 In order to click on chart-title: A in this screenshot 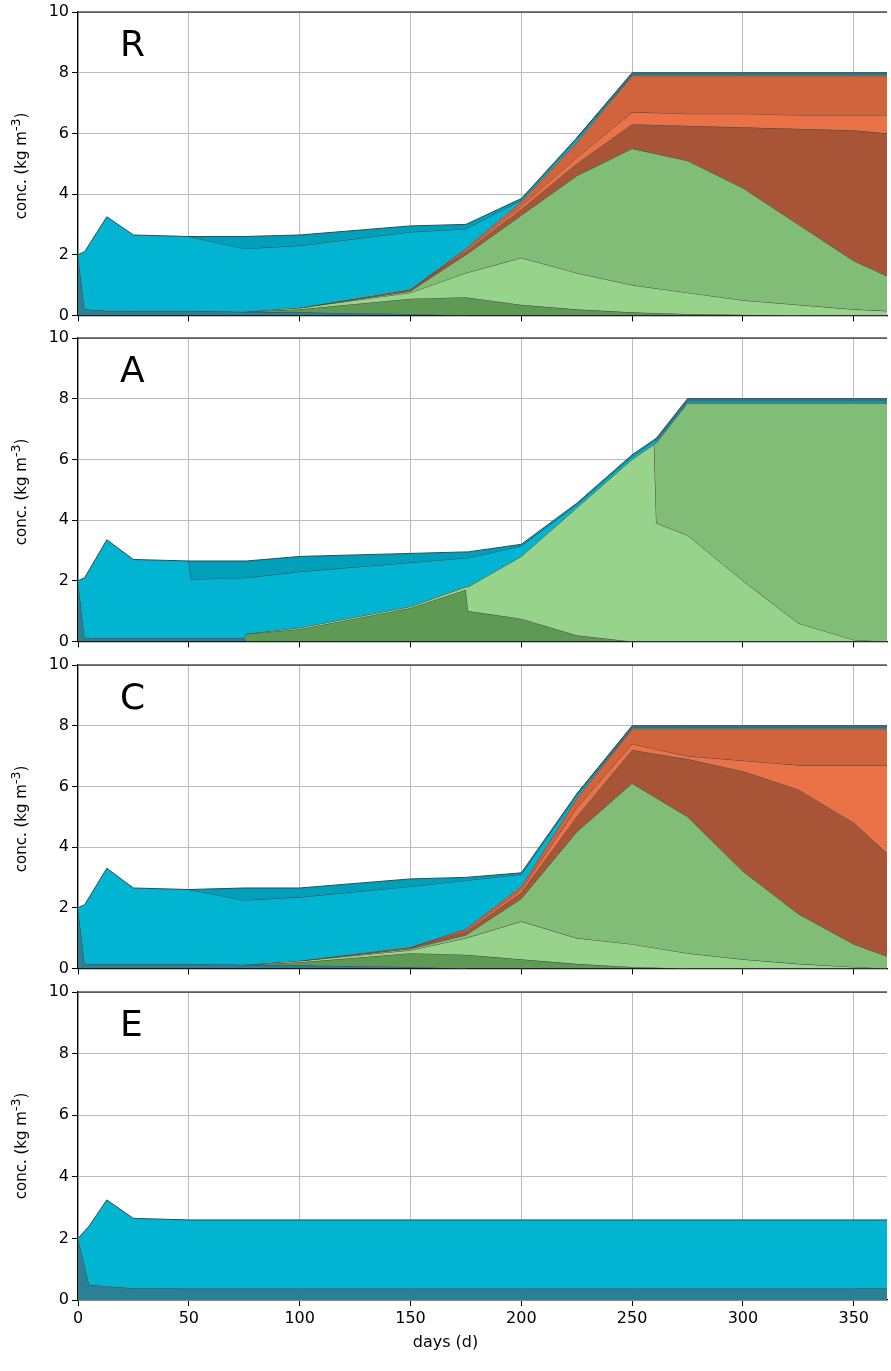, I will do `click(132, 369)`.